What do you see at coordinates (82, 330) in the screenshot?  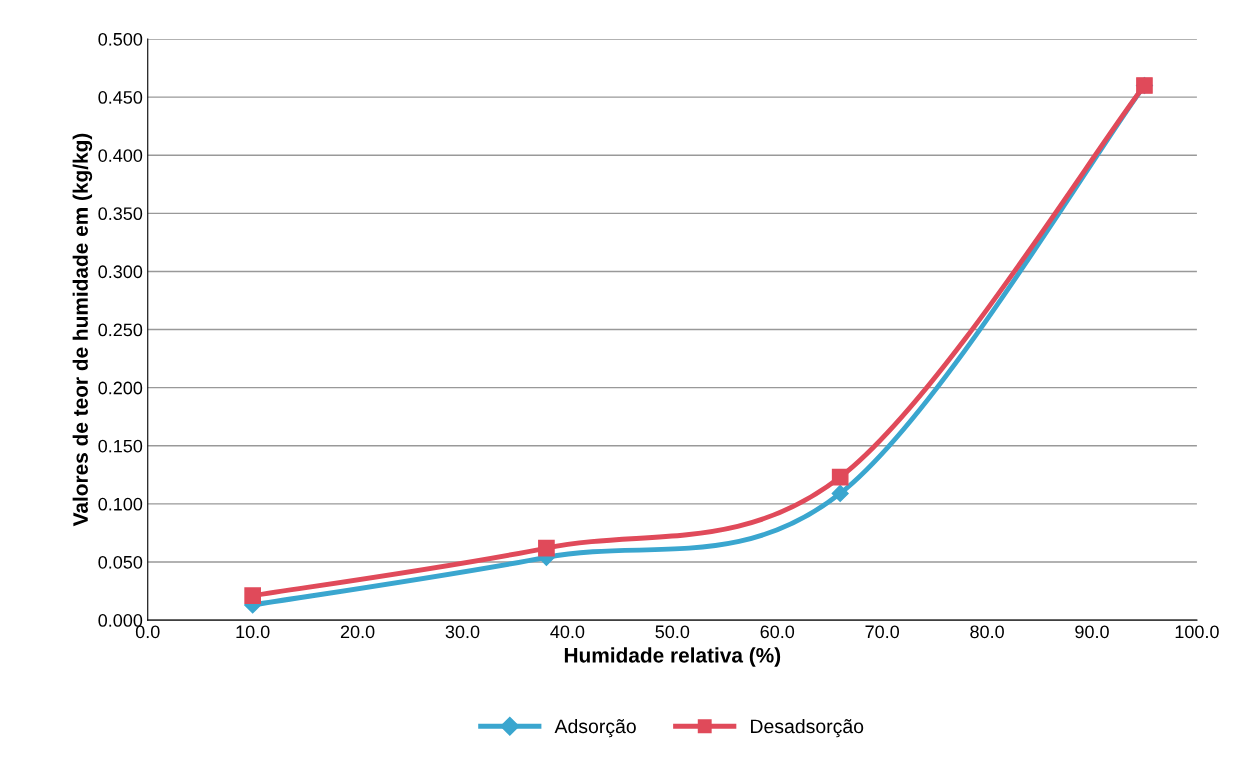 I see `y-axis-title: Valores de teor de humidade em (kg/kg)` at bounding box center [82, 330].